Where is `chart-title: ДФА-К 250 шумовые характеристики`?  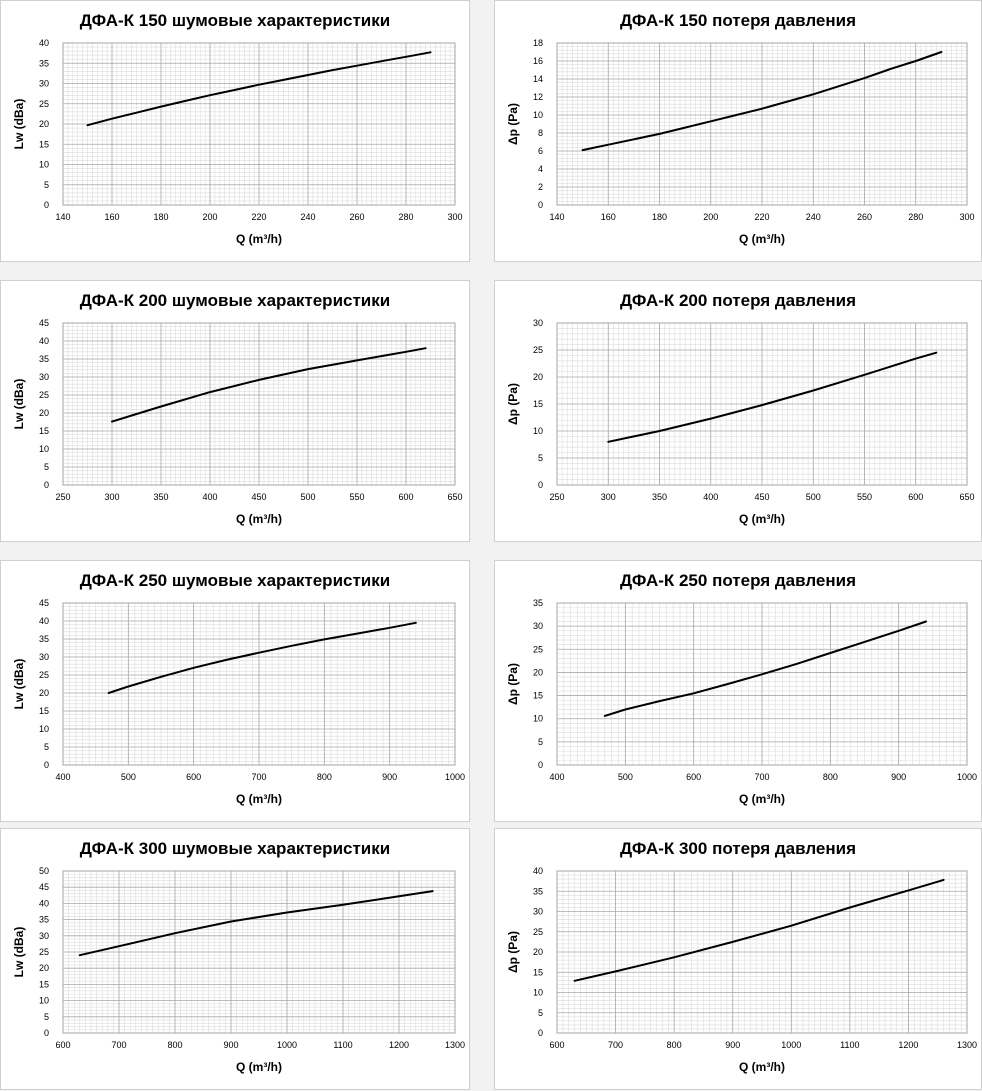 chart-title: ДФА-К 250 шумовые характеристики is located at coordinates (235, 580).